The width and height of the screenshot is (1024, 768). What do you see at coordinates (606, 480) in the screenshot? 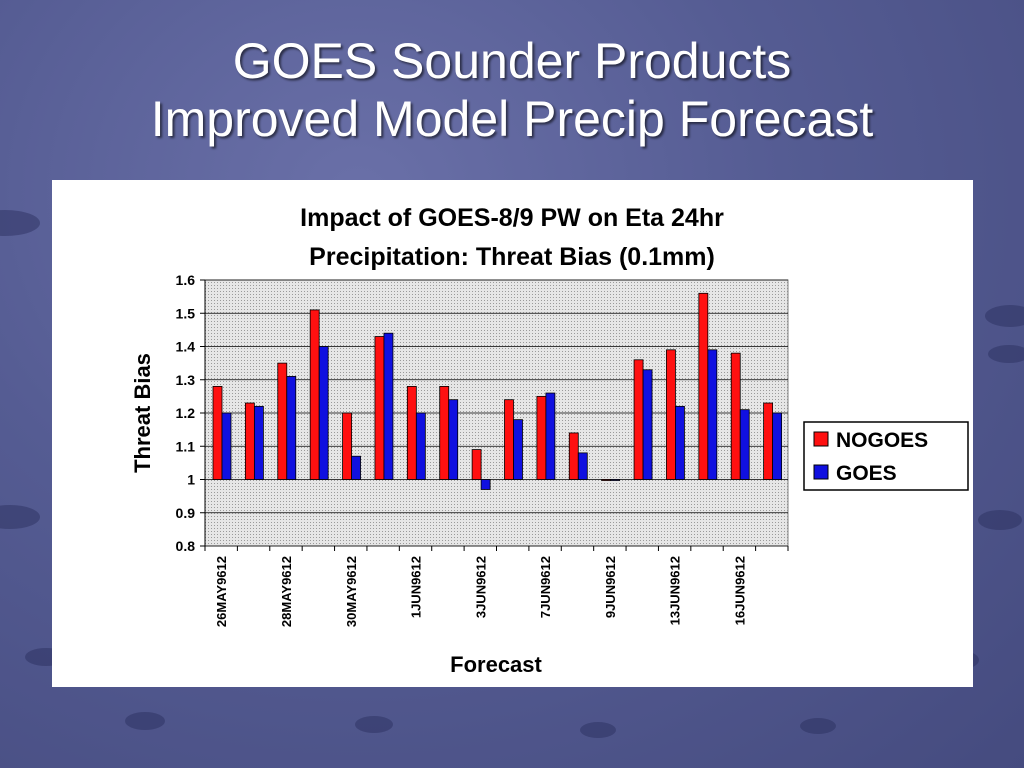
I see `bar-nogoes-9jun9612` at bounding box center [606, 480].